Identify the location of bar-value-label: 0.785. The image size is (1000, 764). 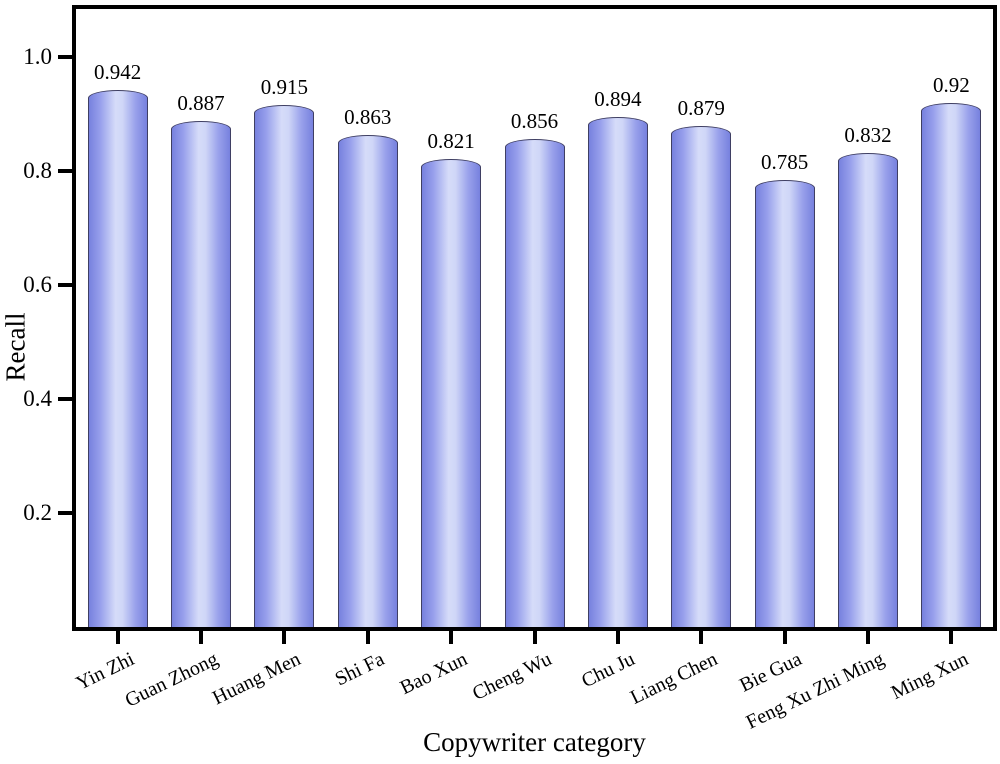
(784, 161).